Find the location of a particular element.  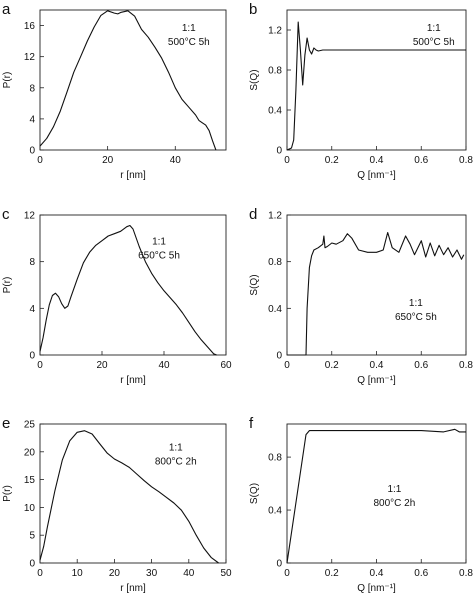

panel-label: c is located at coordinates (6, 214).